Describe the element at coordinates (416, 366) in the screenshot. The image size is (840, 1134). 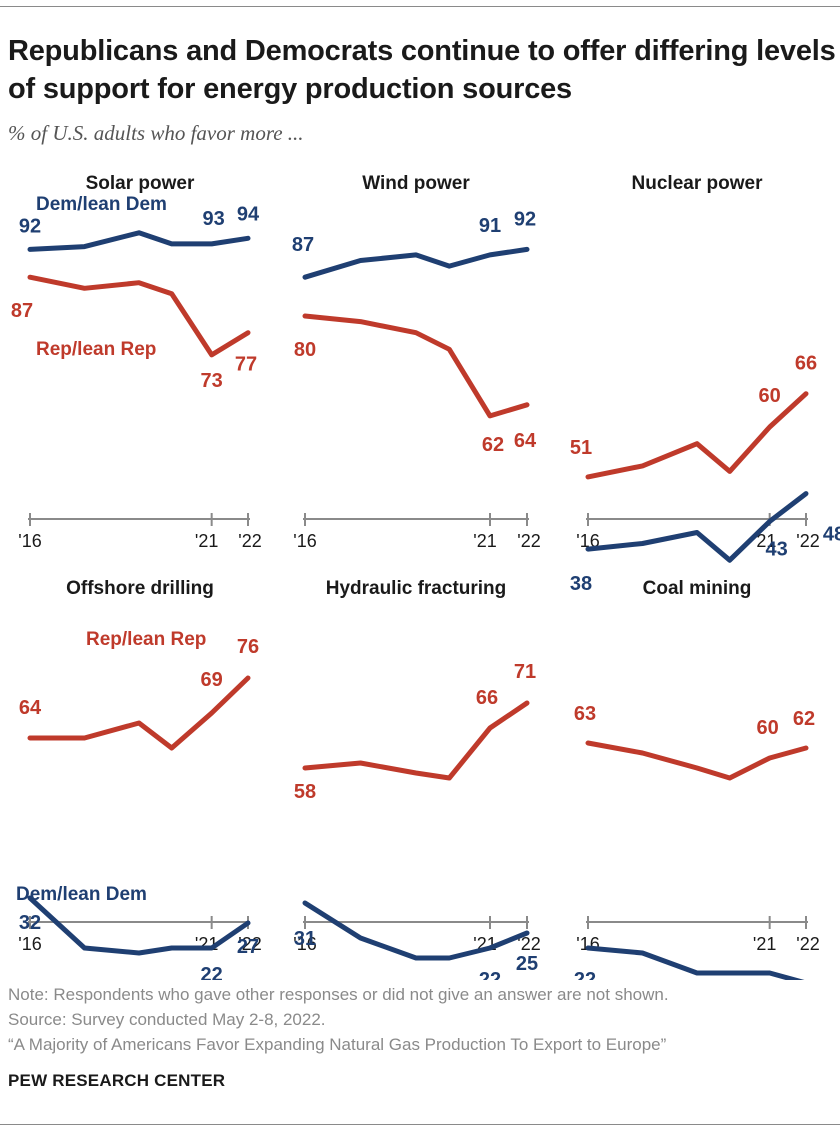
I see `rep-line-wind-power` at that location.